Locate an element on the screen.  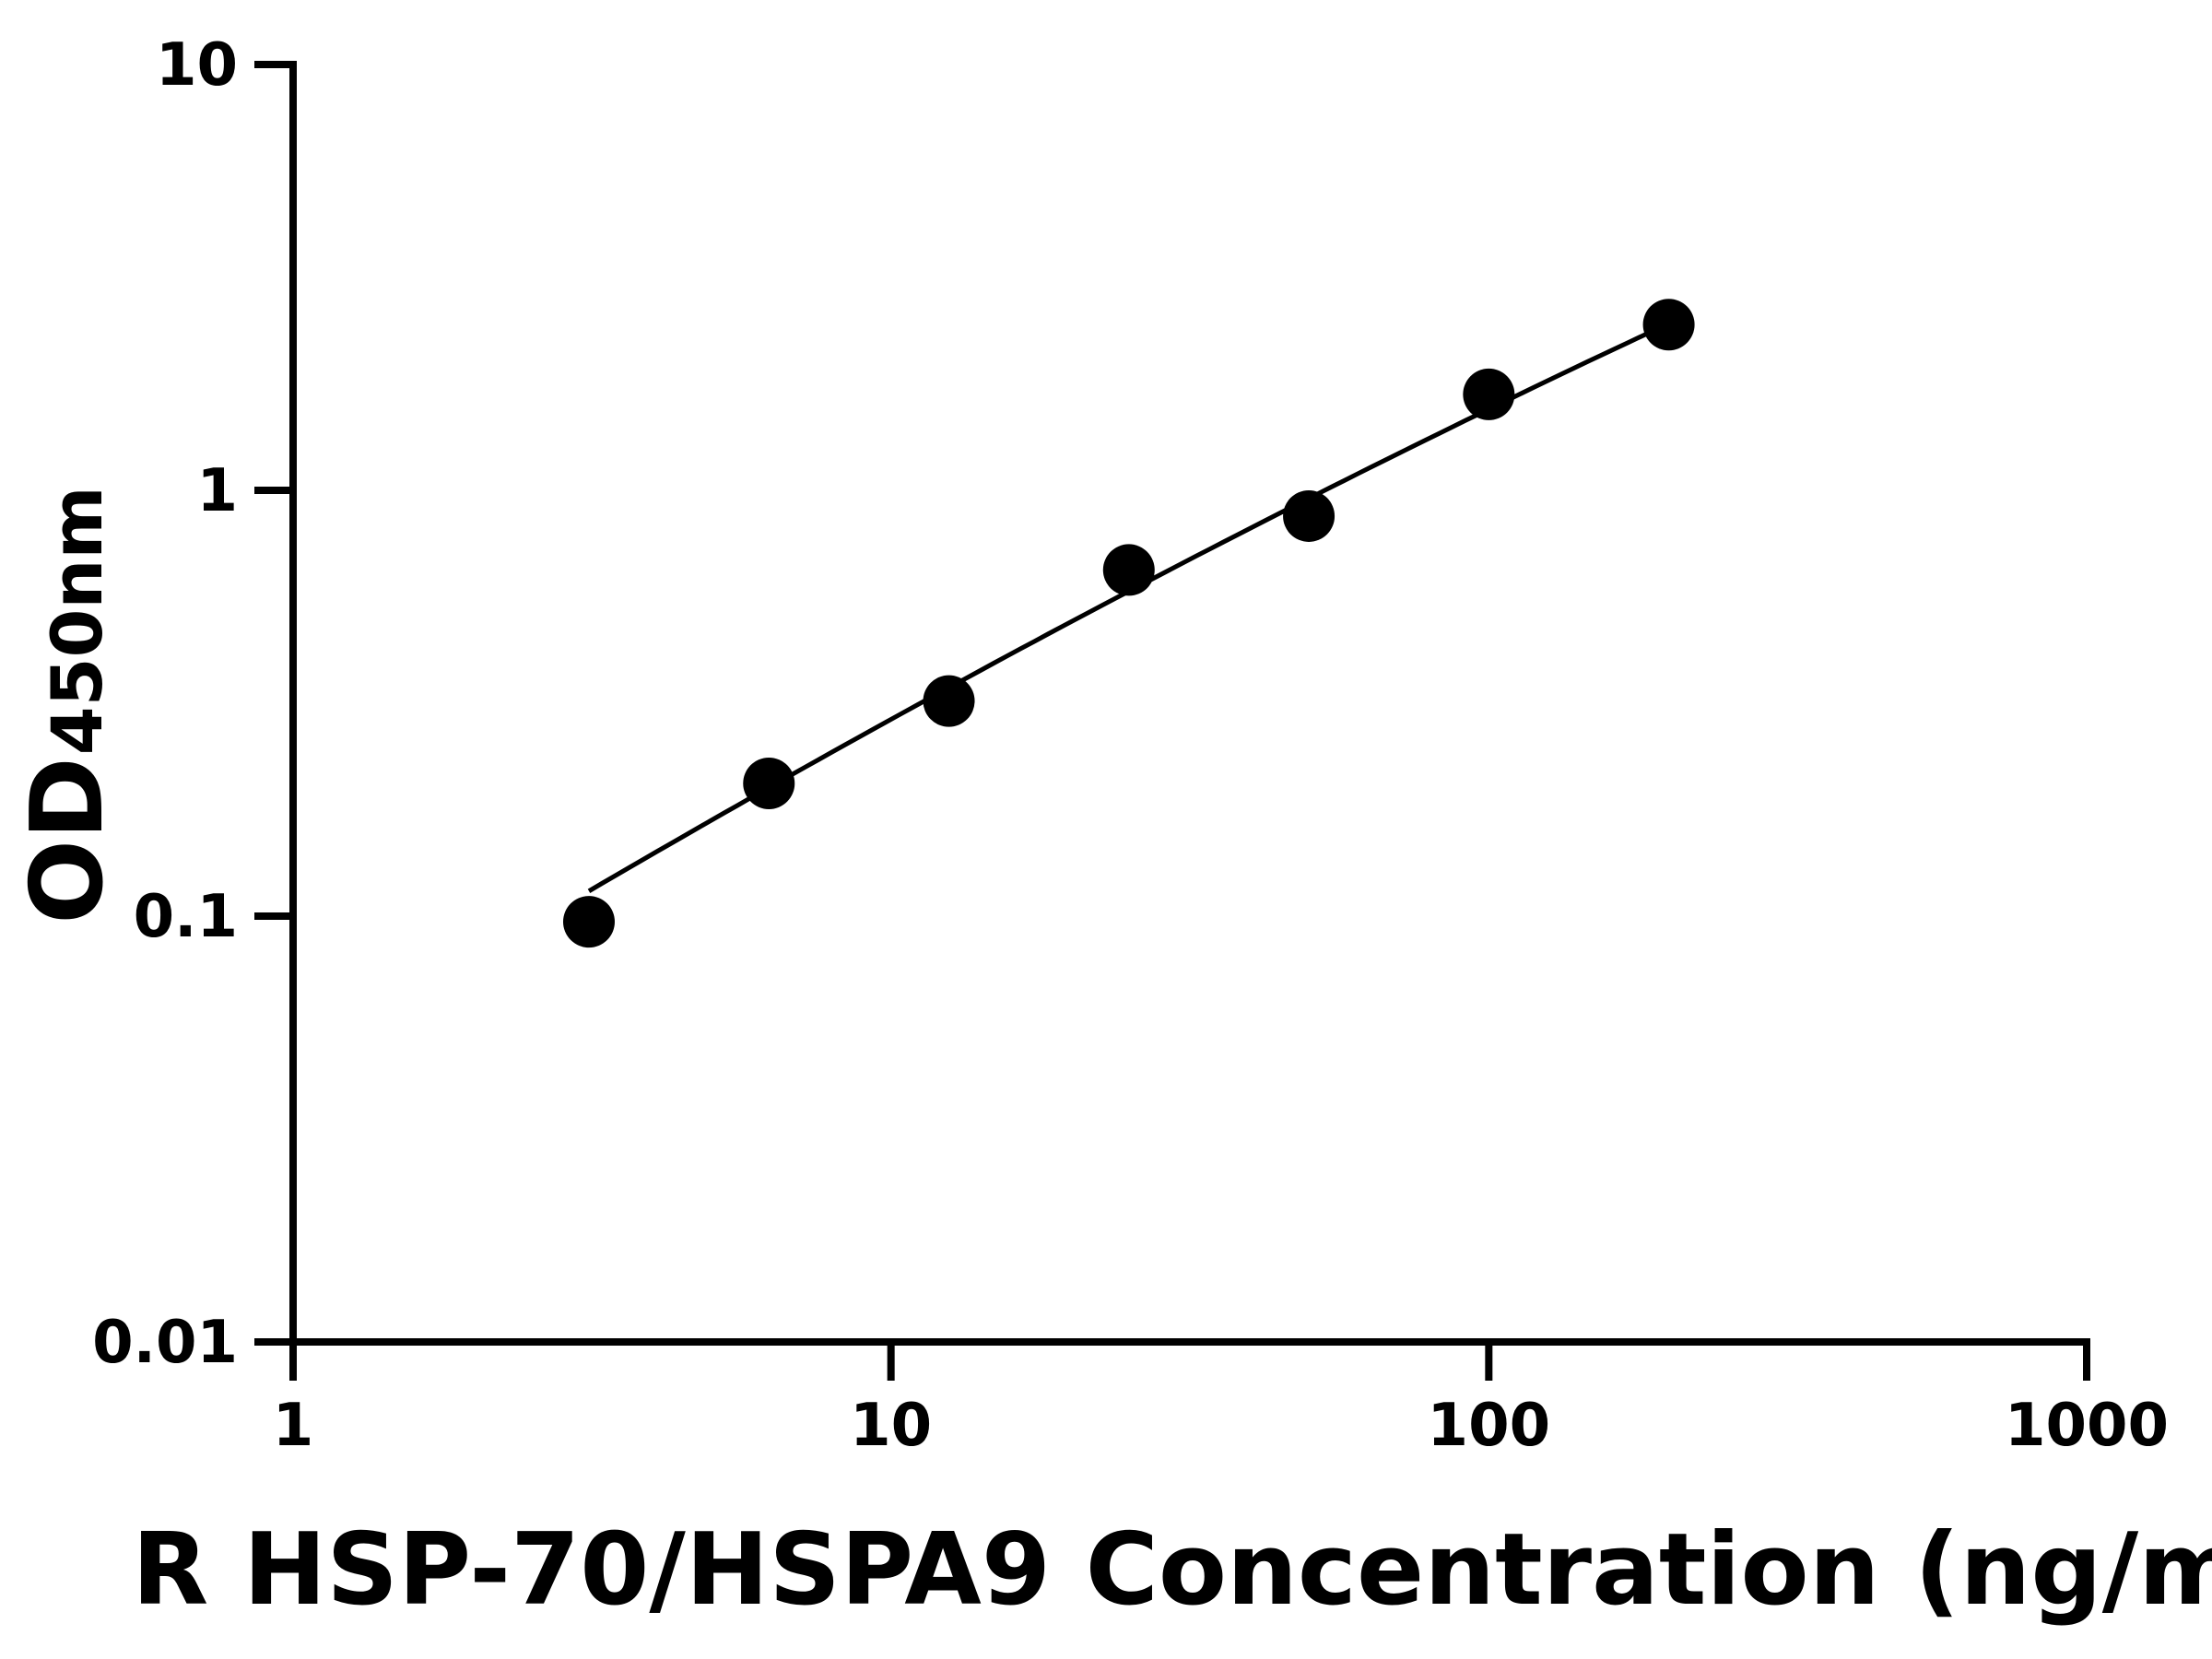
y-axis-title: OD450nm is located at coordinates (67, 705).